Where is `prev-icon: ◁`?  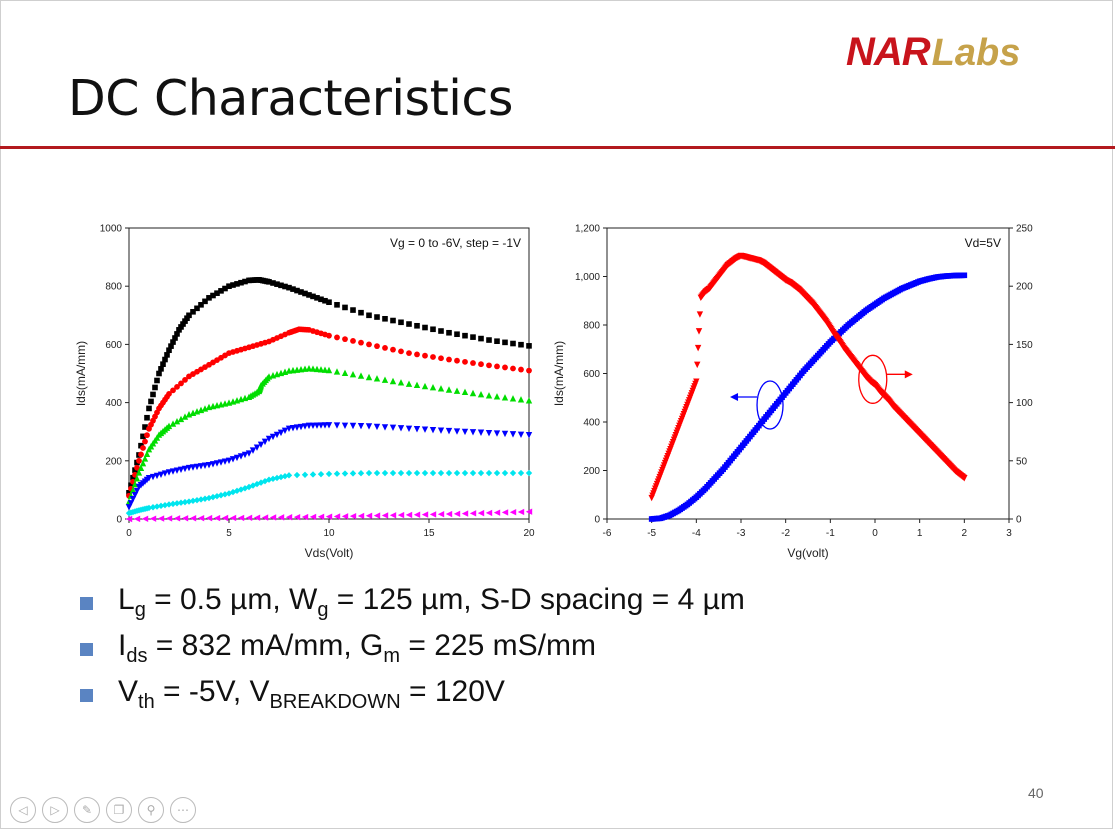 prev-icon: ◁ is located at coordinates (23, 810).